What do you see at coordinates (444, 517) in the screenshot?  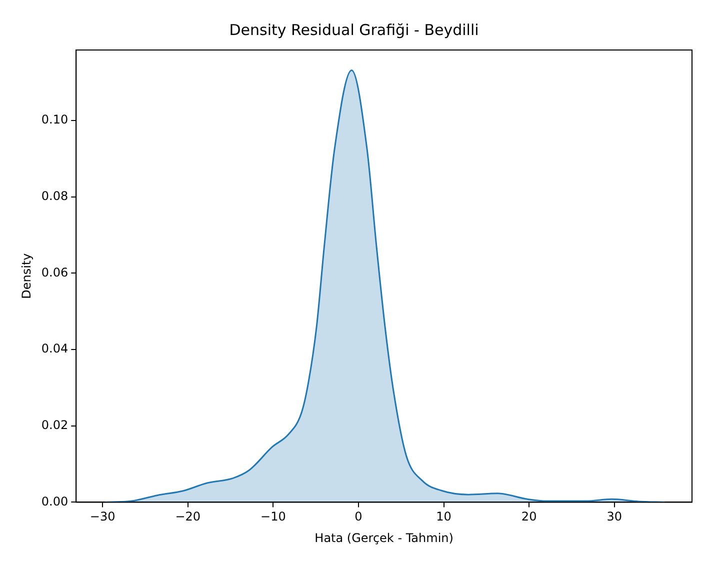 I see `x-tick-label: 10` at bounding box center [444, 517].